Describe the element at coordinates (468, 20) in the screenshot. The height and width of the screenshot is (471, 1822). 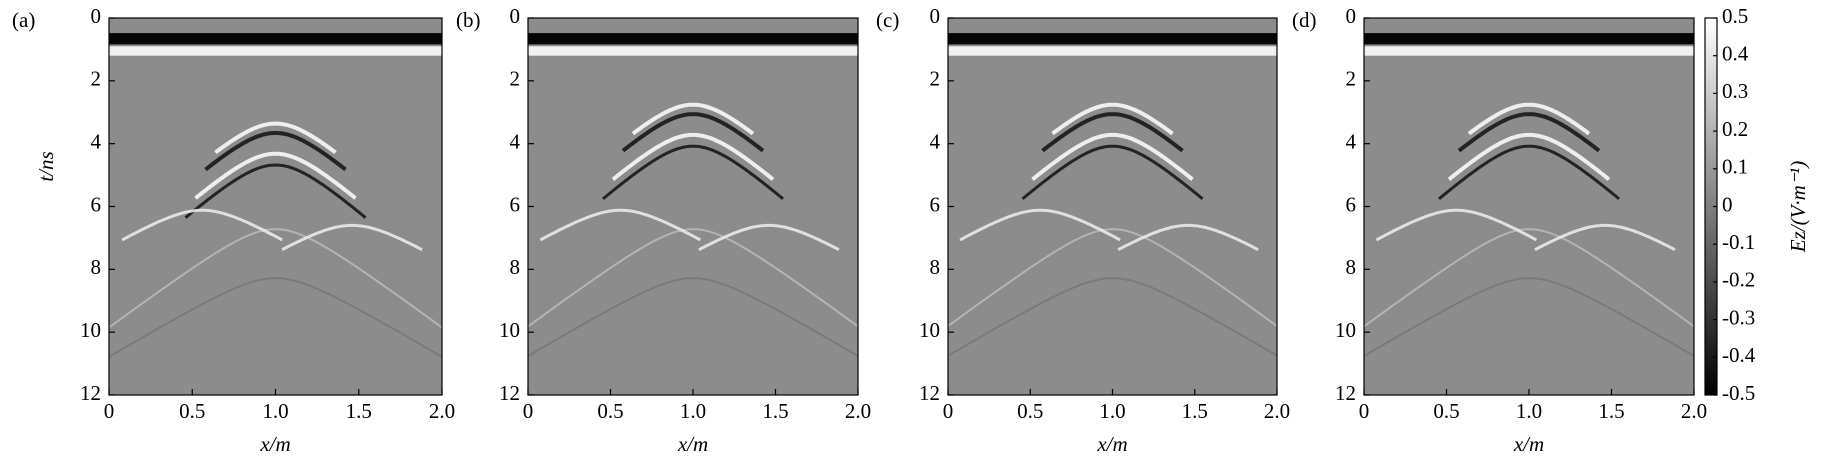
I see `panel-label: (b)` at that location.